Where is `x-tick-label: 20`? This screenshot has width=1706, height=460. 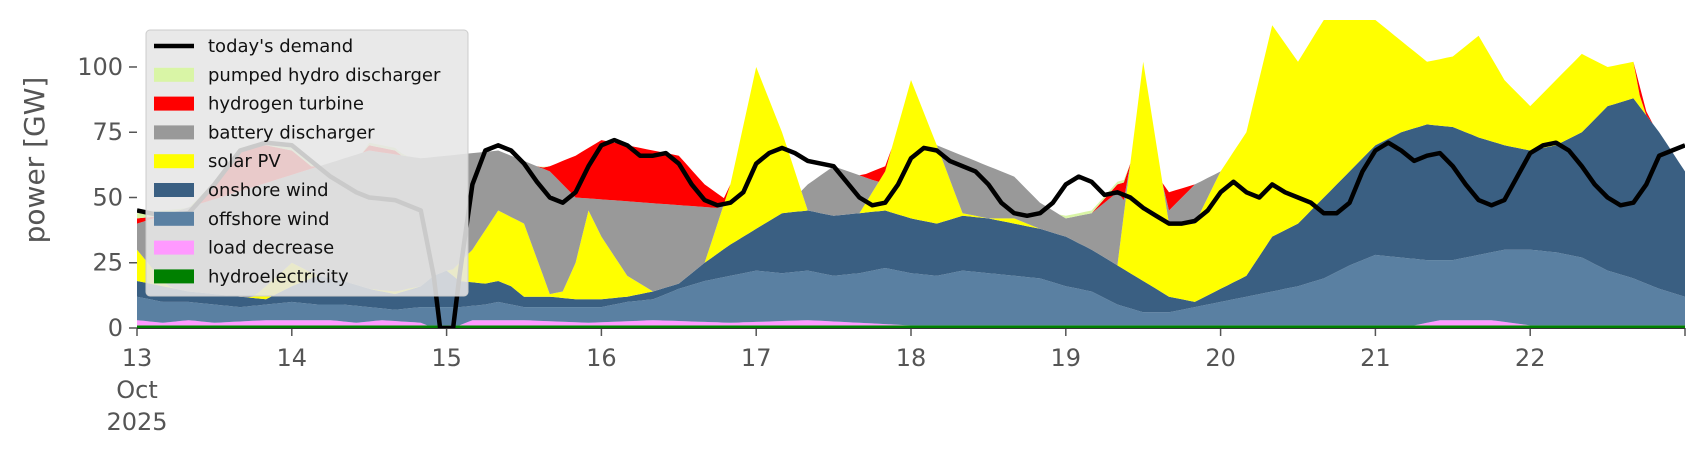
x-tick-label: 20 is located at coordinates (1220, 358).